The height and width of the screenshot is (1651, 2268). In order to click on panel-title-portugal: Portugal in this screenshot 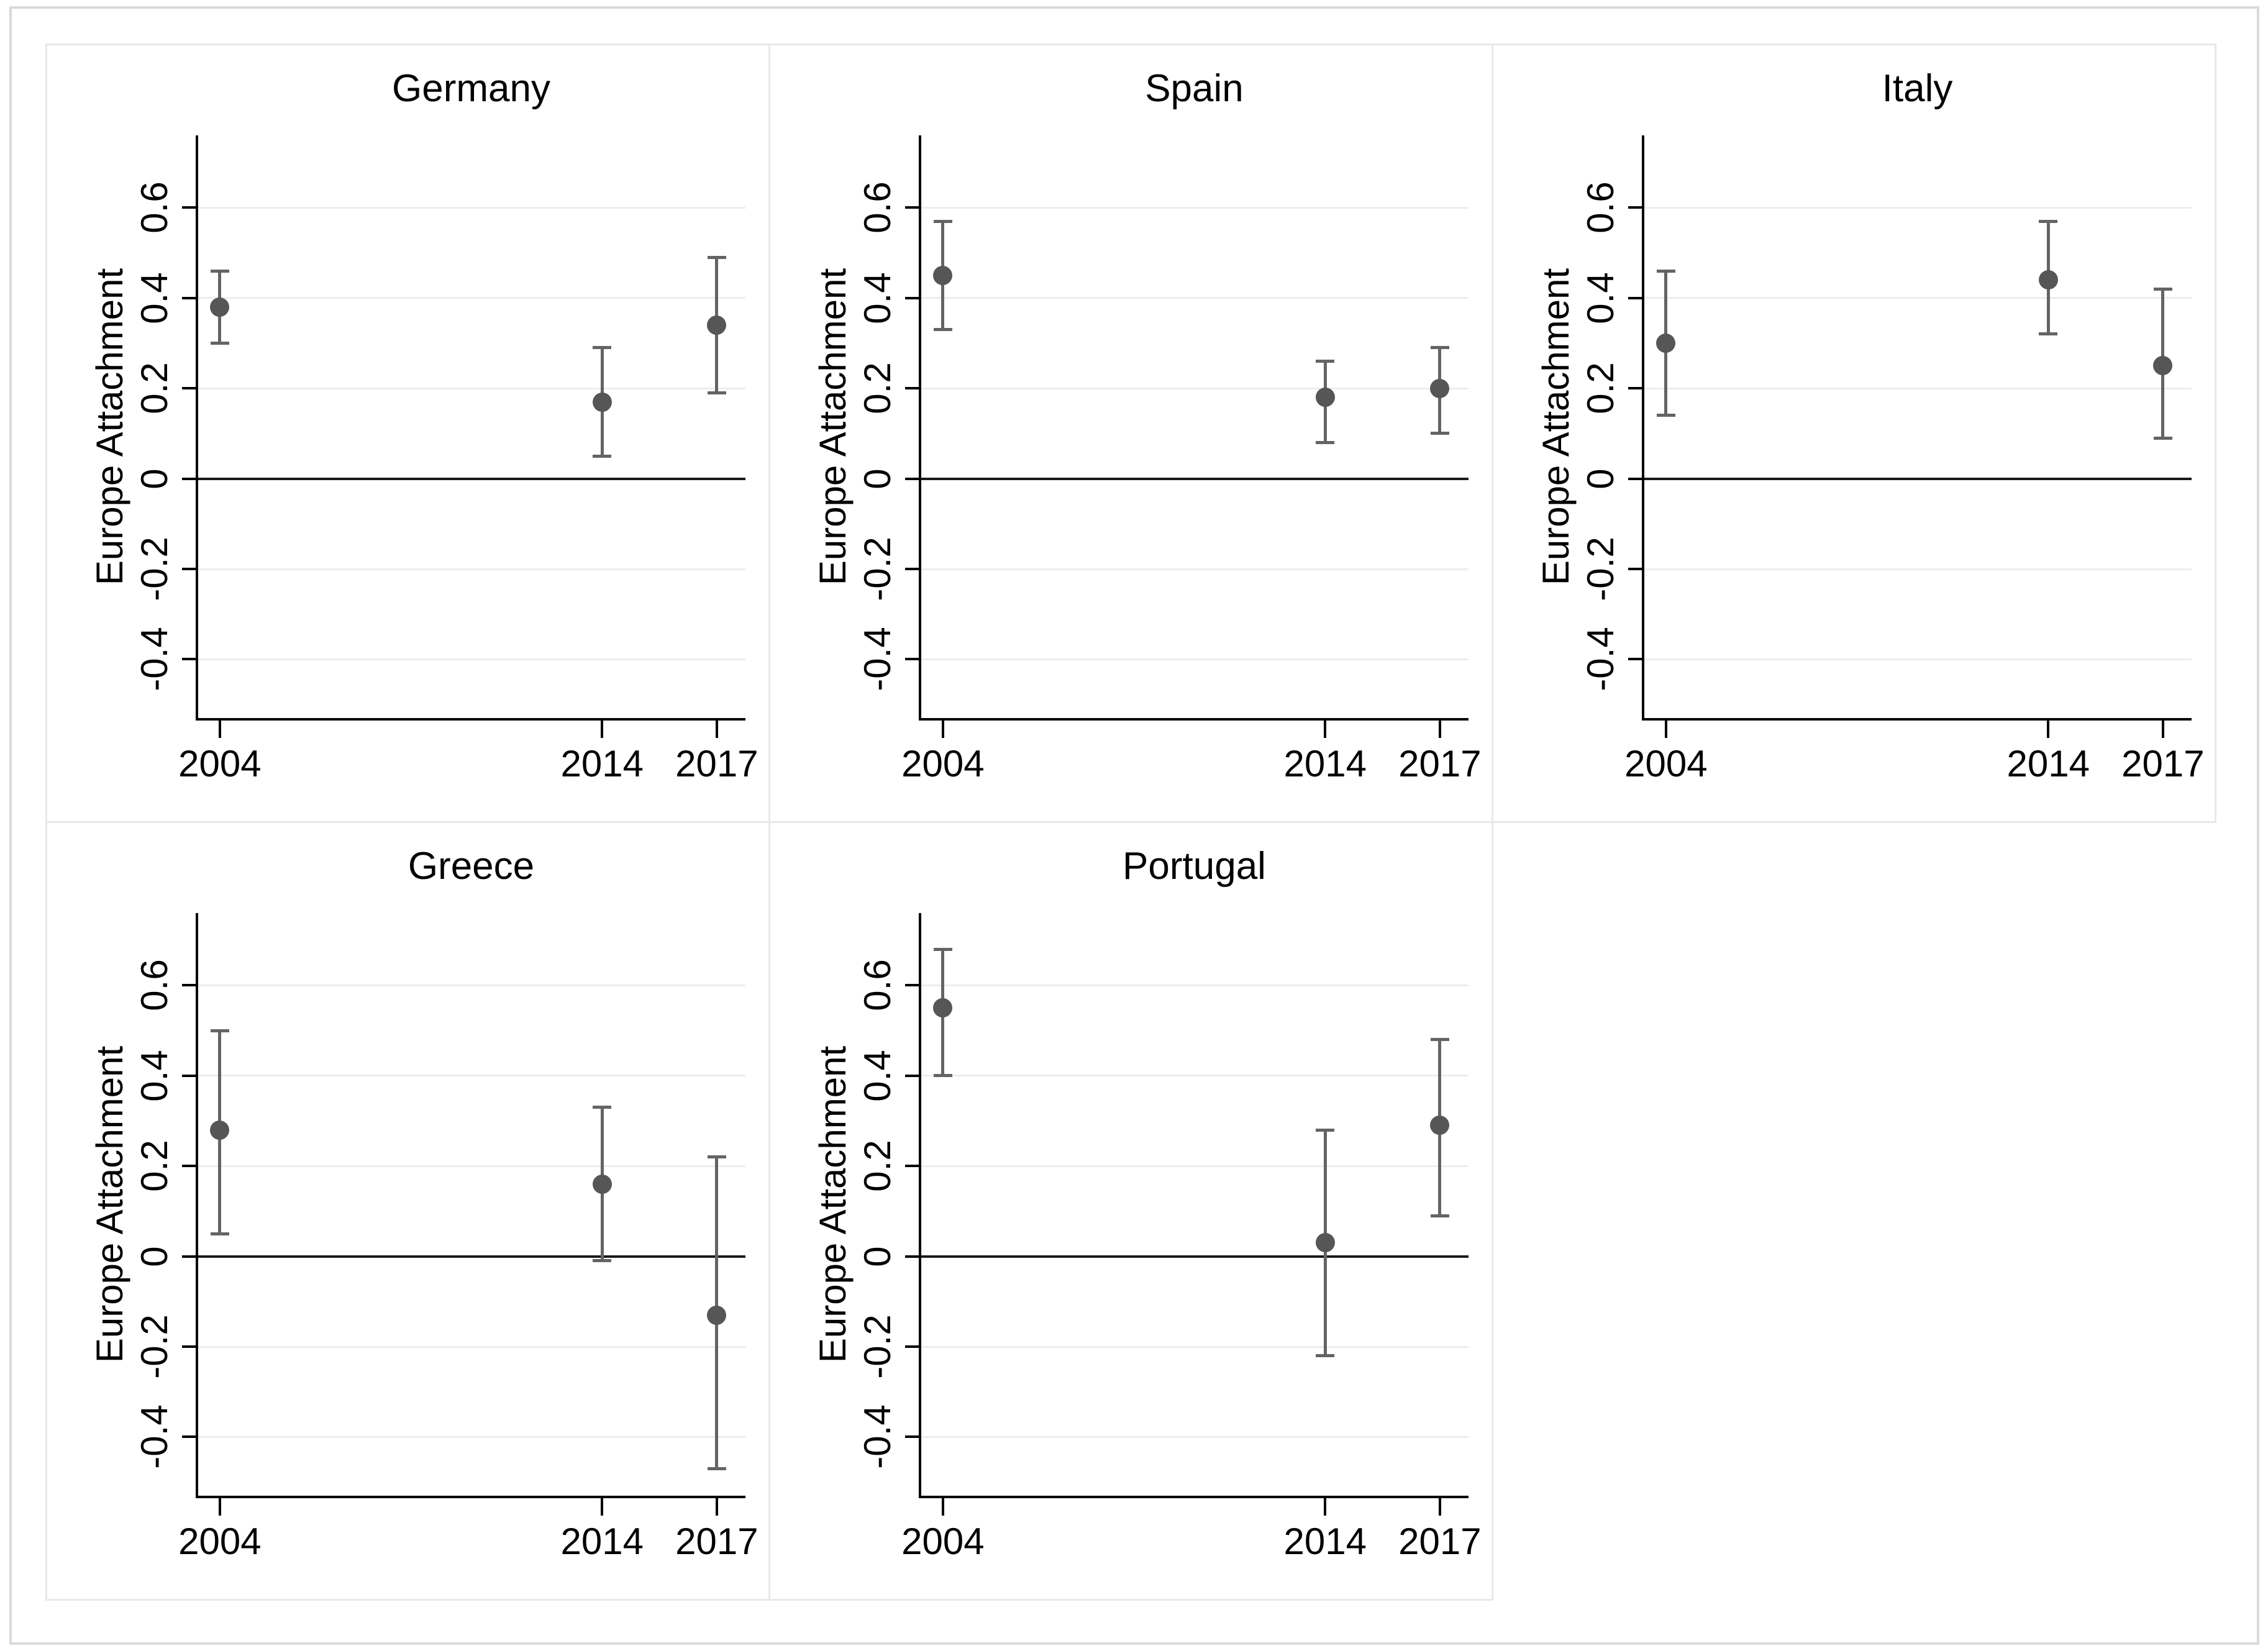, I will do `click(1194, 866)`.